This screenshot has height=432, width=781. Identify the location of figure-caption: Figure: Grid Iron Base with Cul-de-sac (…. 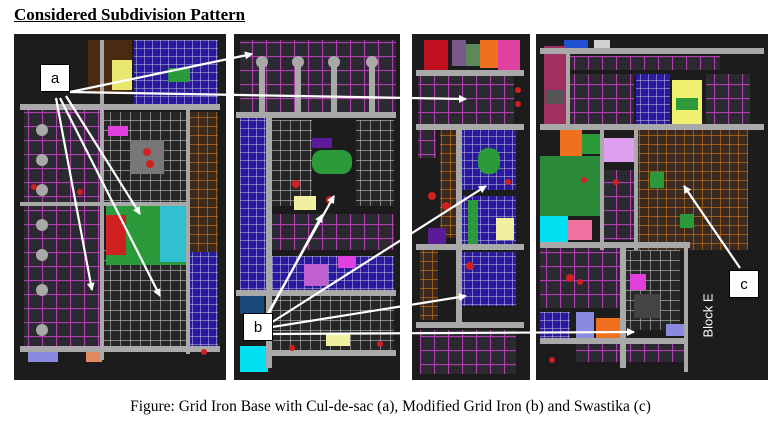
(390, 406).